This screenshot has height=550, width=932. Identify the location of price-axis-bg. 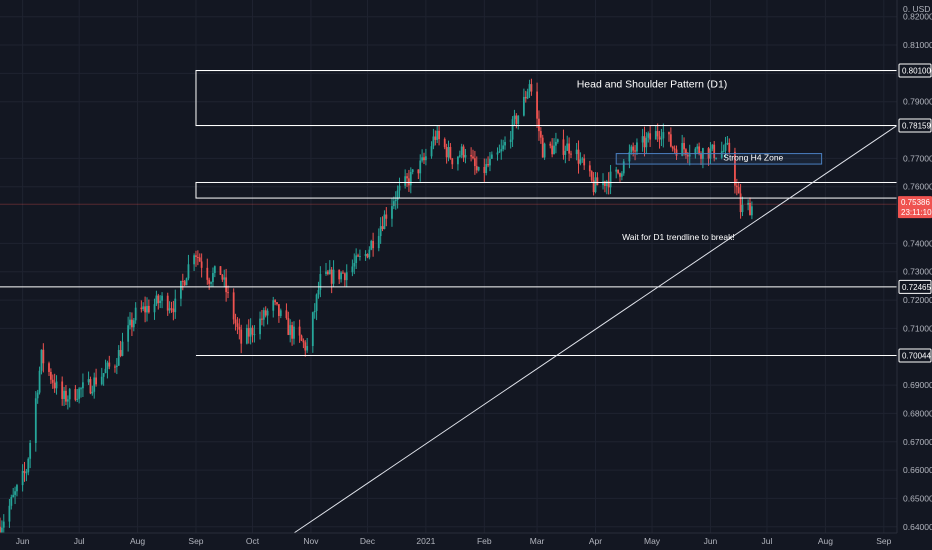
(914, 275).